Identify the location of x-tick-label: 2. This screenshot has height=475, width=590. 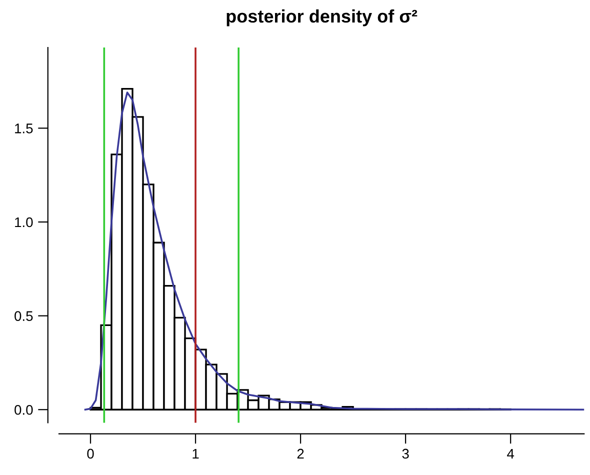
(300, 453).